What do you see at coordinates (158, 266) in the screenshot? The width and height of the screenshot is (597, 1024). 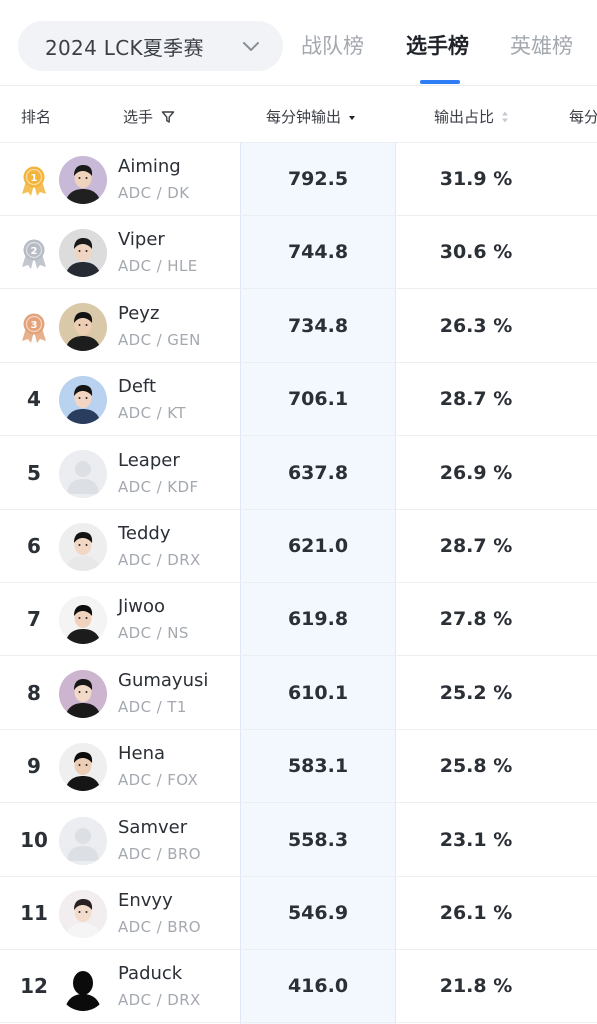 I see `player-role-team: ADC / HLE` at bounding box center [158, 266].